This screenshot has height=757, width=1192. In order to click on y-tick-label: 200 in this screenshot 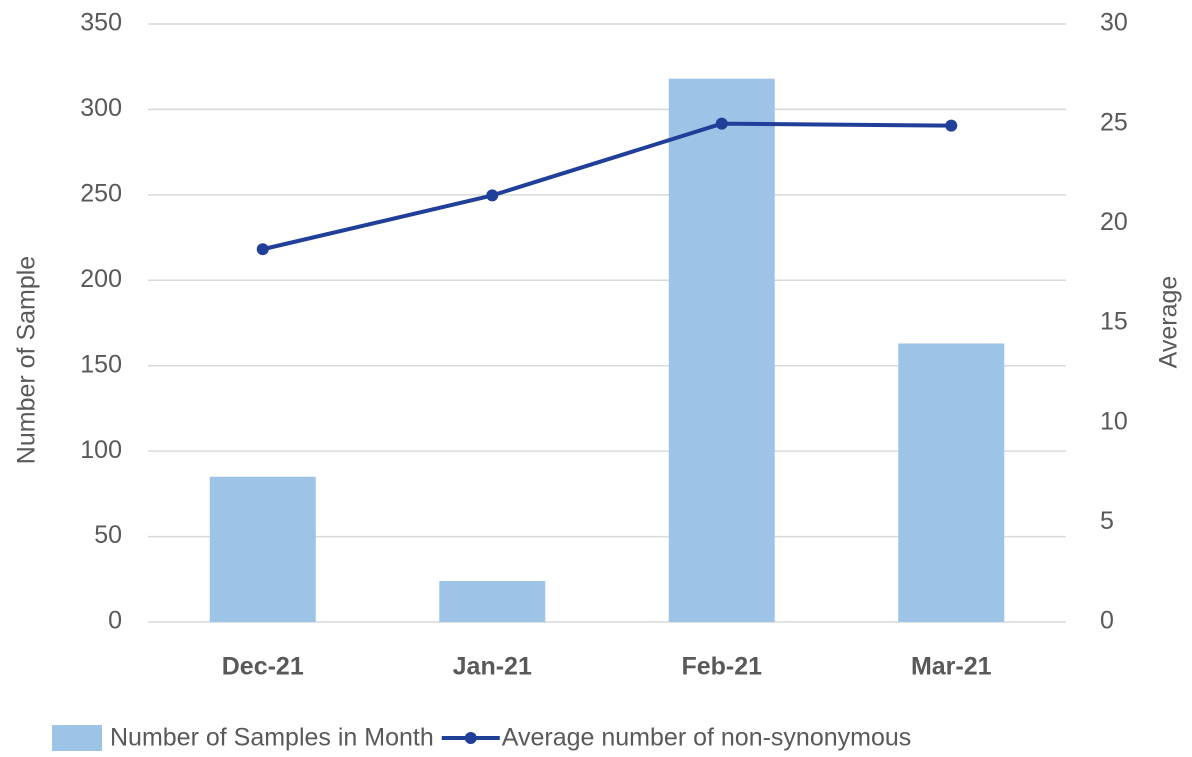, I will do `click(101, 279)`.